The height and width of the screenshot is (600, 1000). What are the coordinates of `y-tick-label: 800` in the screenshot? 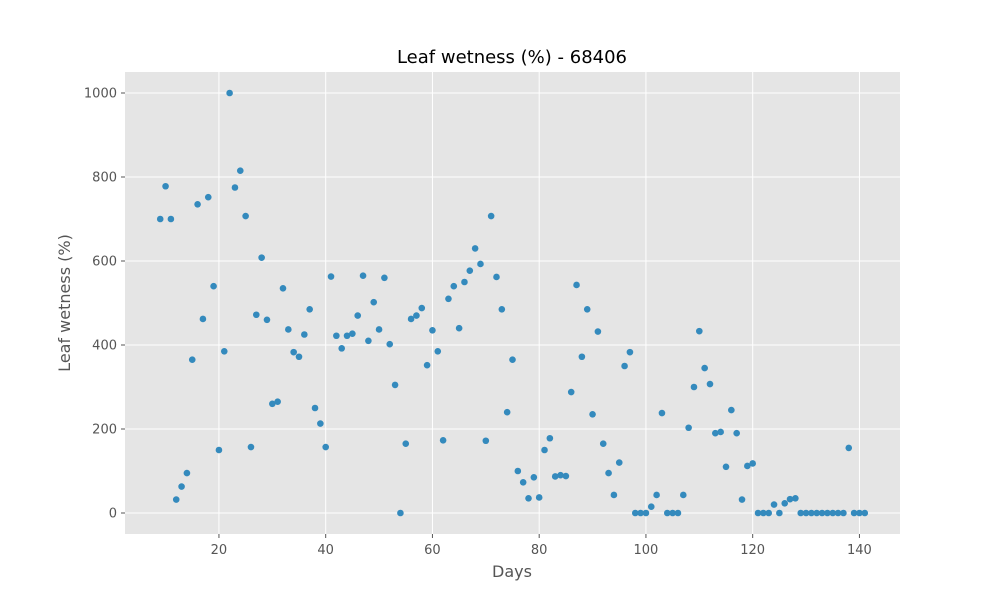 It's located at (104, 178).